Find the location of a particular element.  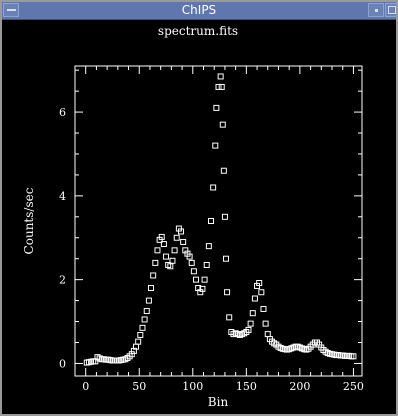

window-title: ChIPS is located at coordinates (199, 10).